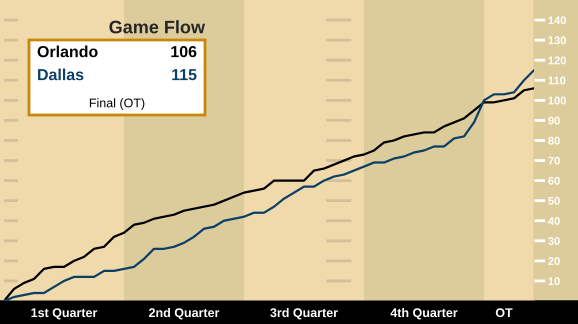 Image resolution: width=578 pixels, height=324 pixels. I want to click on y-tick-label: 130, so click(557, 40).